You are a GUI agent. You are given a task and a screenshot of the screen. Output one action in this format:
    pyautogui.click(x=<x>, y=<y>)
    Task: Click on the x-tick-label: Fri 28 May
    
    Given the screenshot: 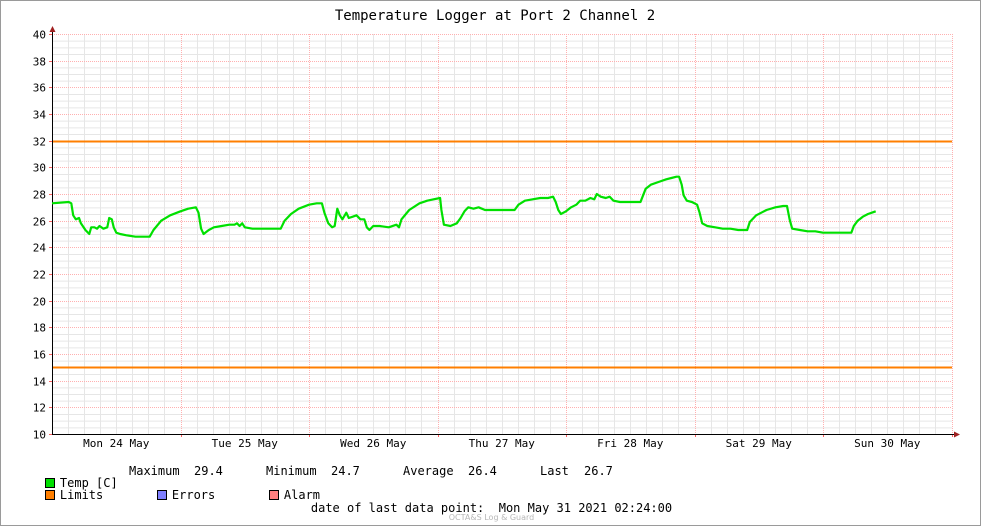 What is the action you would take?
    pyautogui.click(x=630, y=443)
    